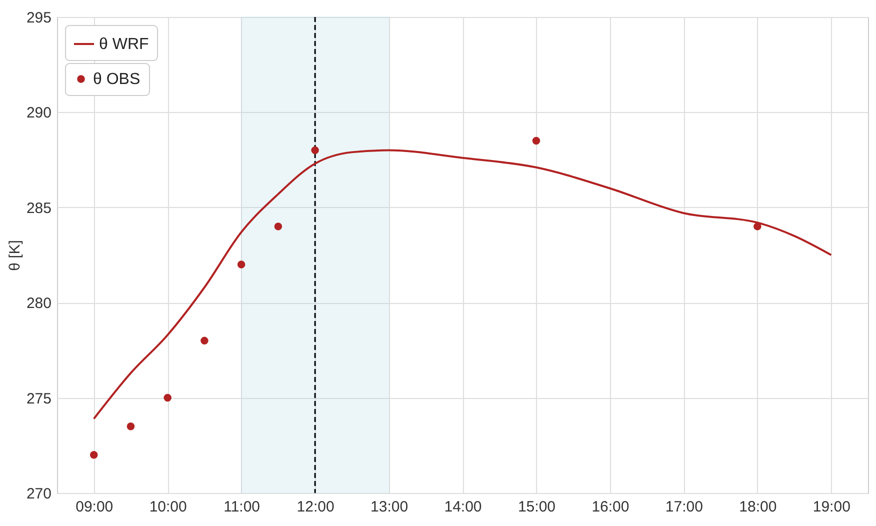 This screenshot has height=526, width=876. I want to click on x-tick-label: 10:00, so click(168, 507).